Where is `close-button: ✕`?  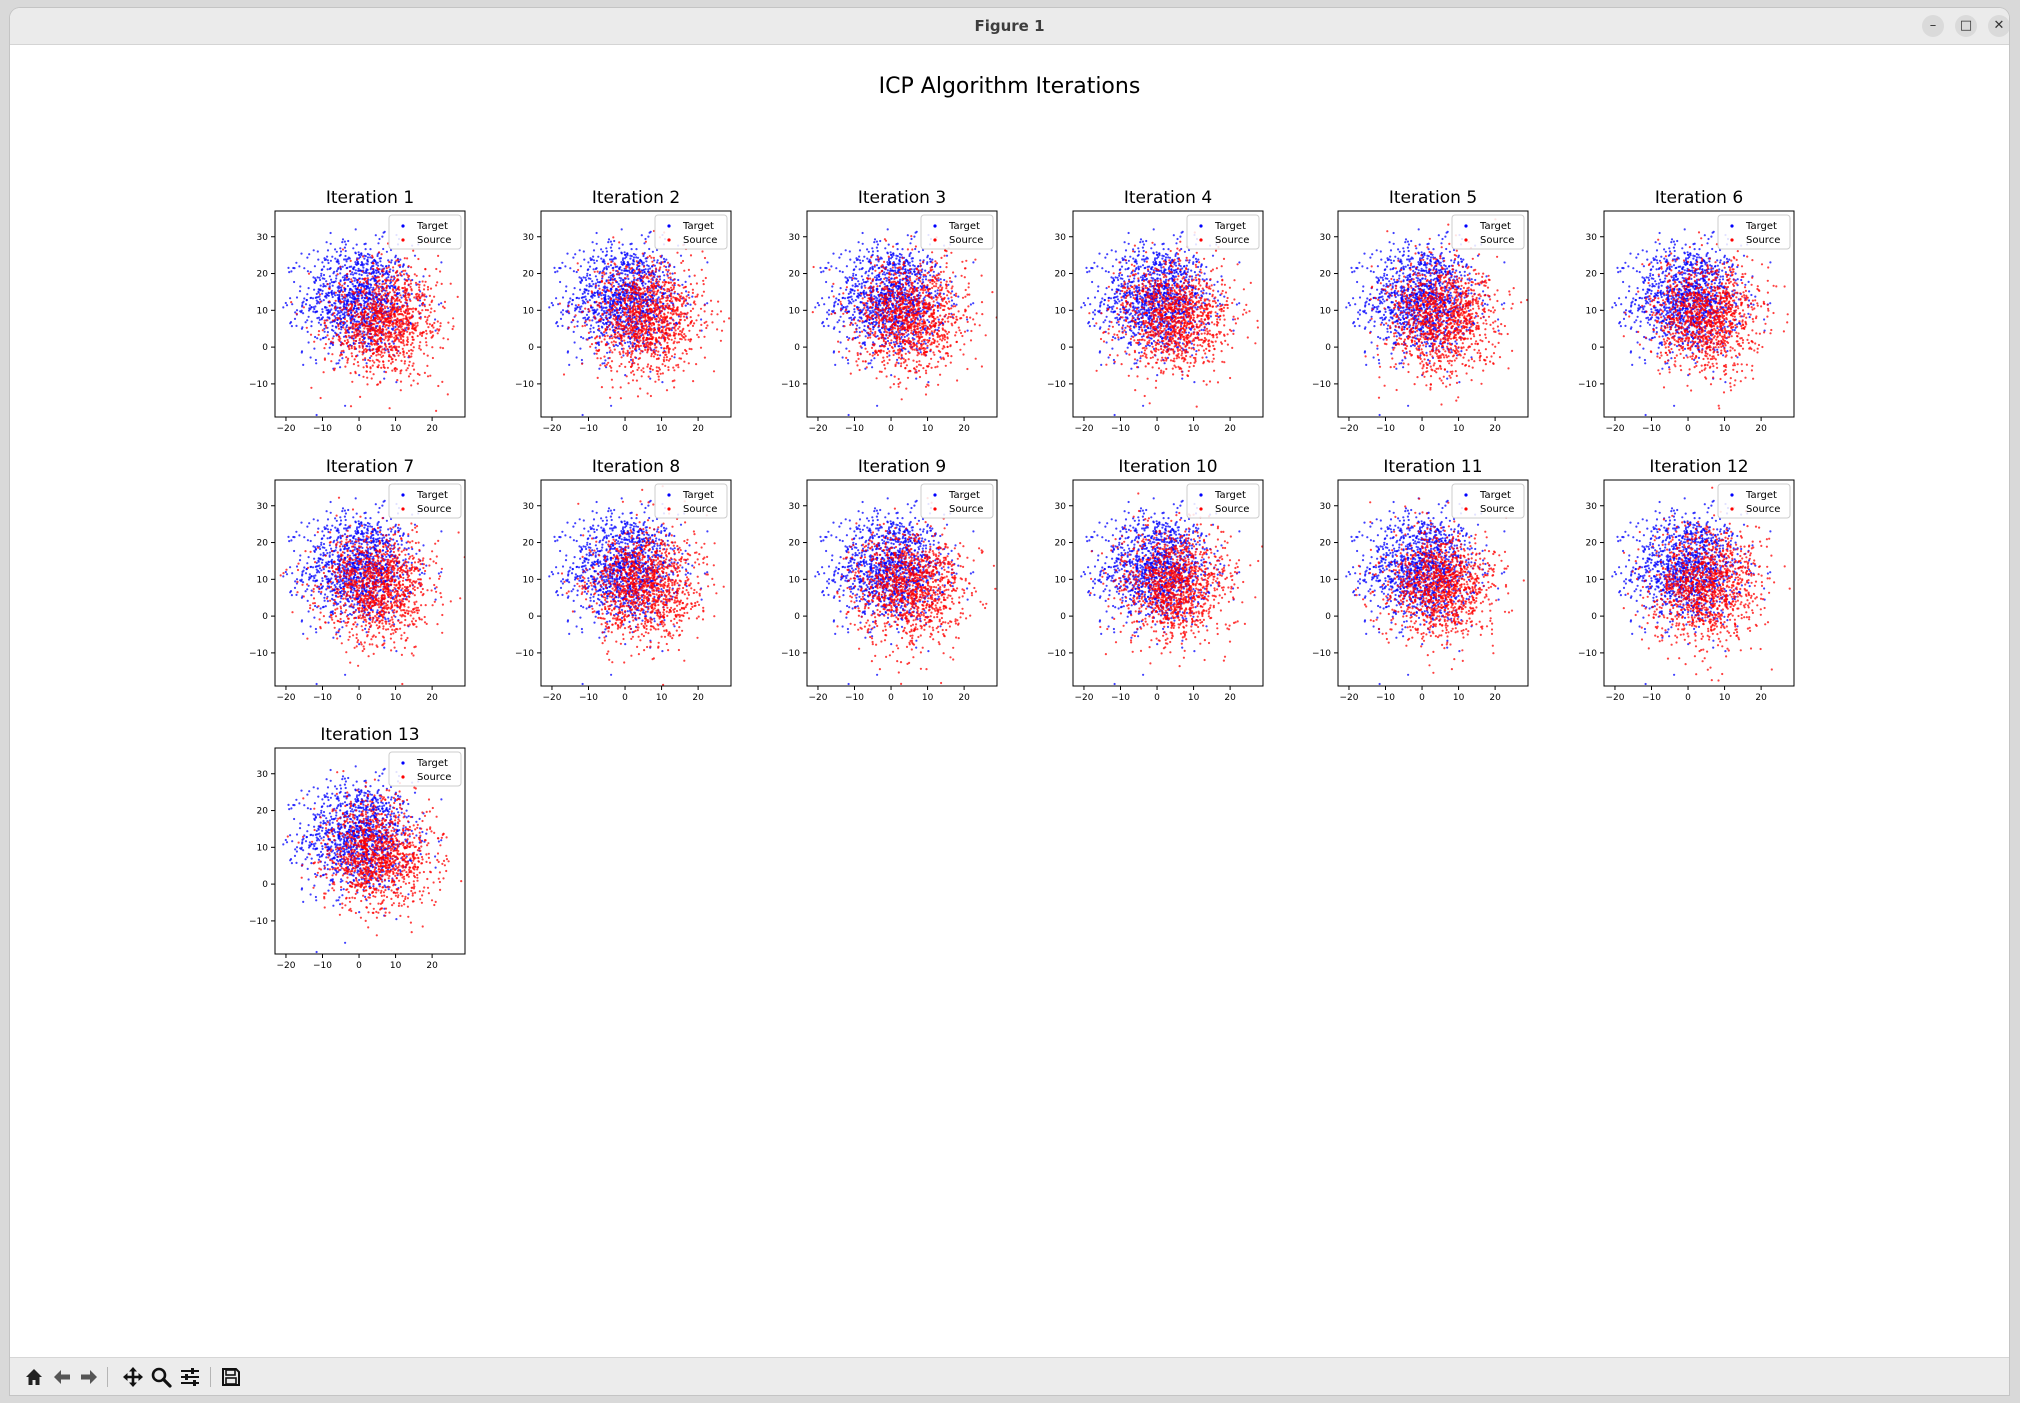 close-button: ✕ is located at coordinates (1998, 26).